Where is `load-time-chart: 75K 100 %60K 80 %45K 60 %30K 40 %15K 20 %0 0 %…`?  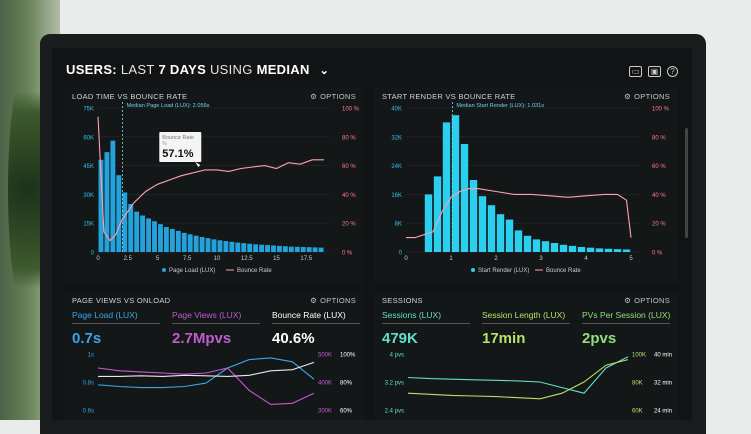
load-time-chart: 75K 100 %60K 80 %45K 60 %30K 40 %15K 20 %0 0 %… is located at coordinates (221, 188).